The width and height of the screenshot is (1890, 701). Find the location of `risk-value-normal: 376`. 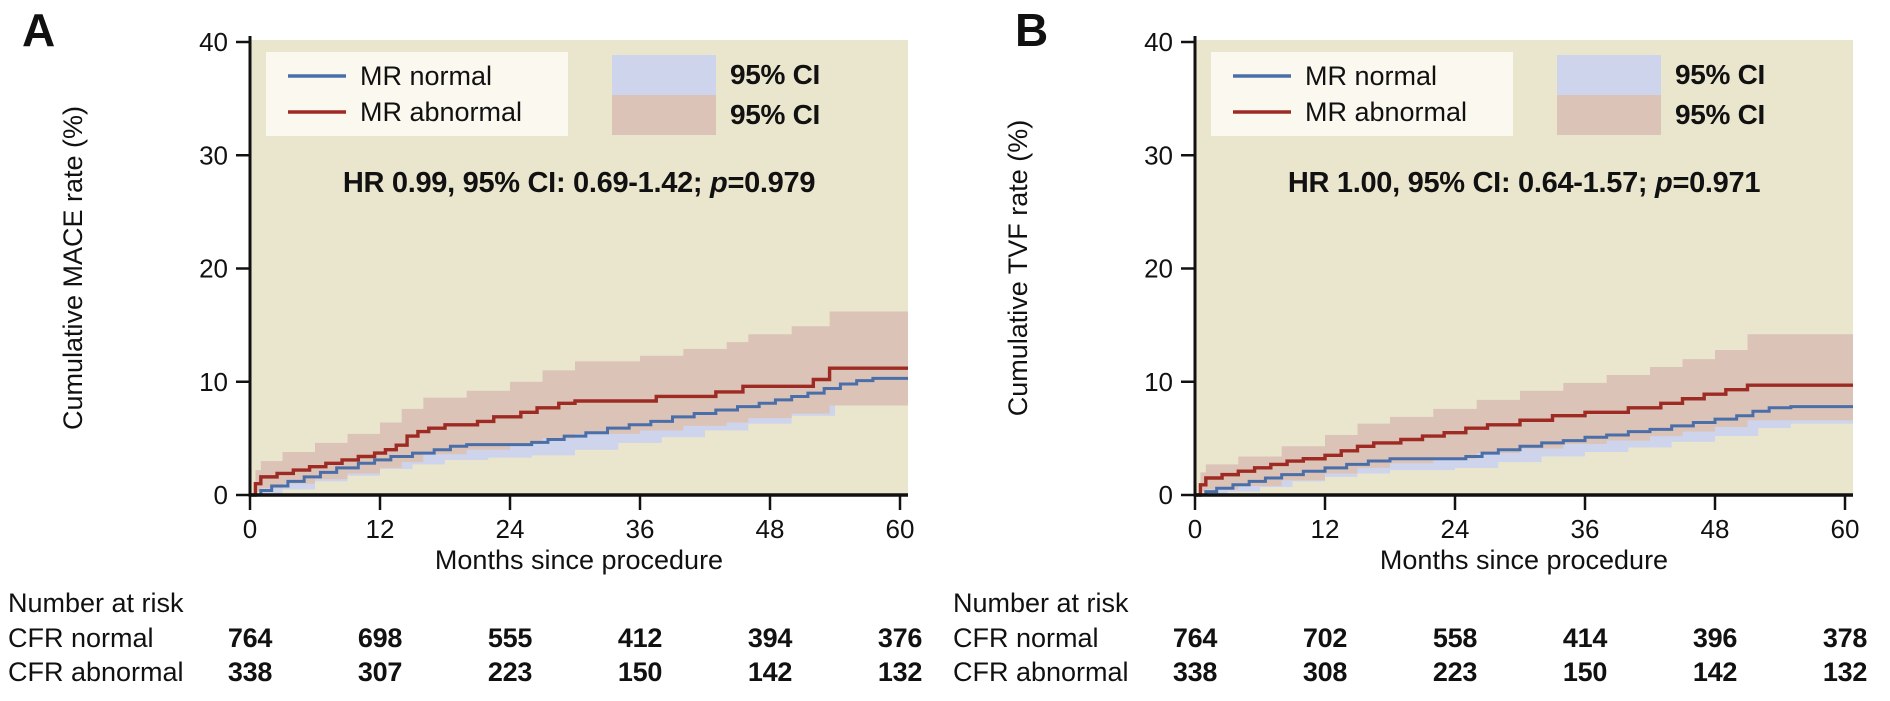

risk-value-normal: 376 is located at coordinates (900, 638).